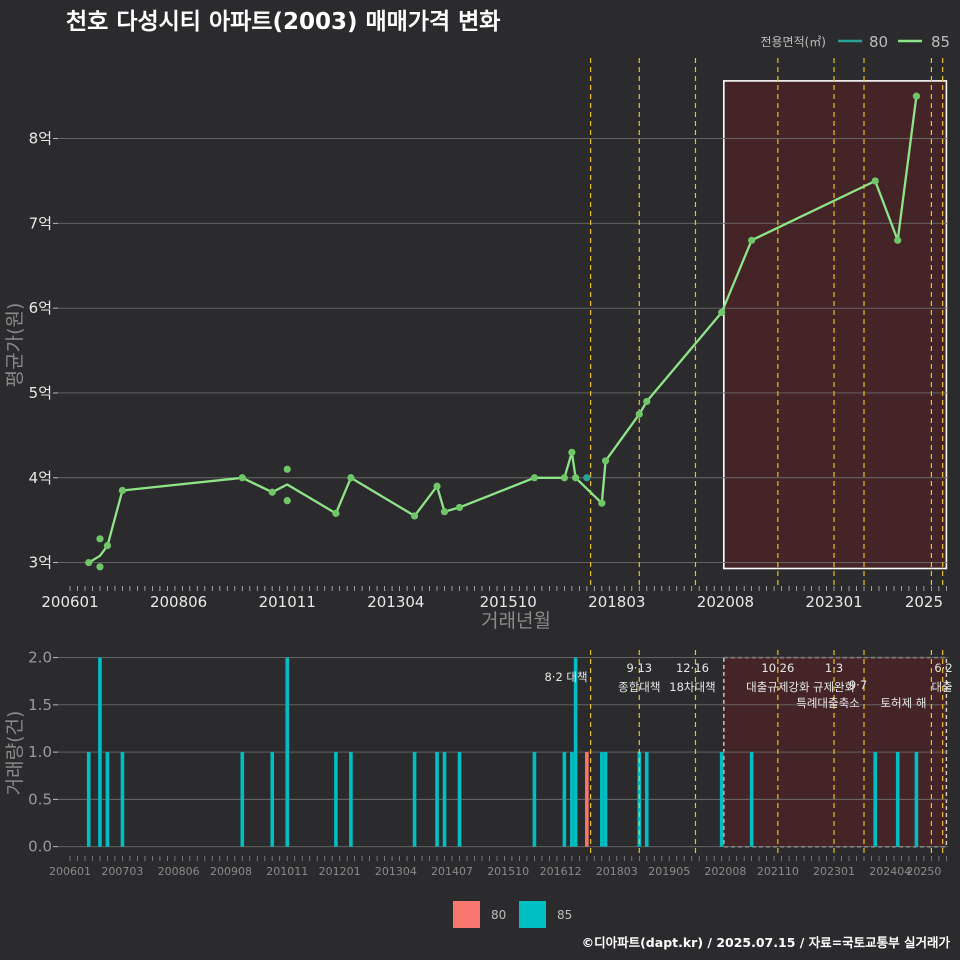 This screenshot has height=960, width=960. I want to click on x-tick-label: 200601, so click(69, 602).